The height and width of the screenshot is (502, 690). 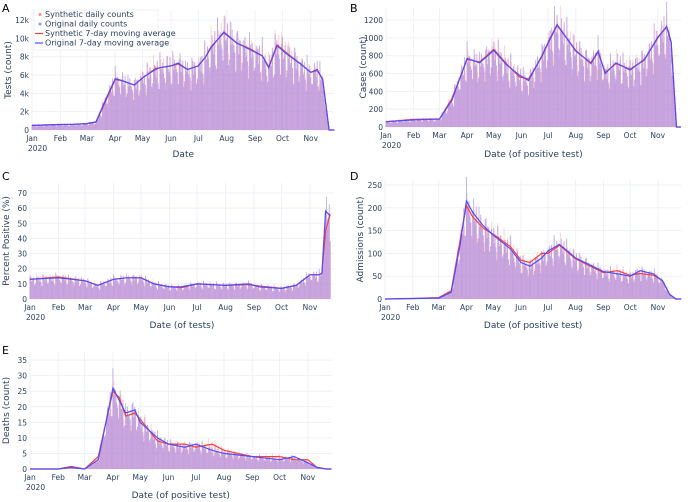 I want to click on y-tick-label: 10, so click(x=22, y=438).